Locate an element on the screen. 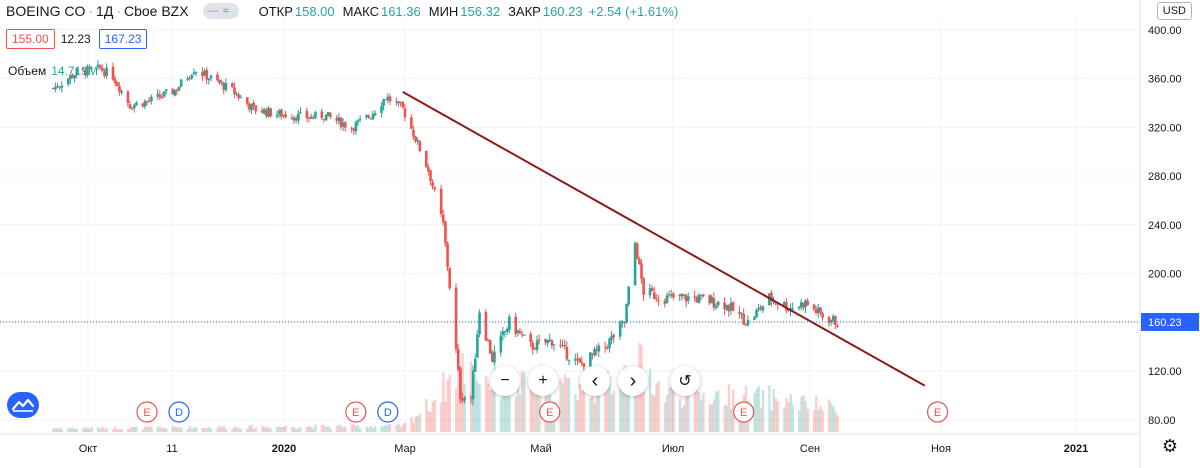 This screenshot has width=1200, height=468. time-tick-label: 2020 is located at coordinates (284, 449).